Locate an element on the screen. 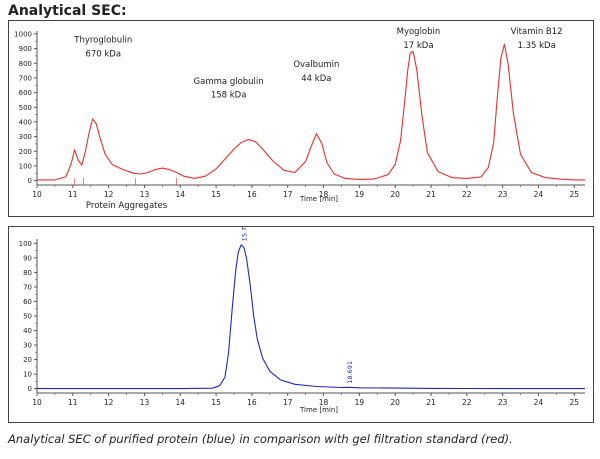  chart-1-x-tick-label: 16 is located at coordinates (252, 402).